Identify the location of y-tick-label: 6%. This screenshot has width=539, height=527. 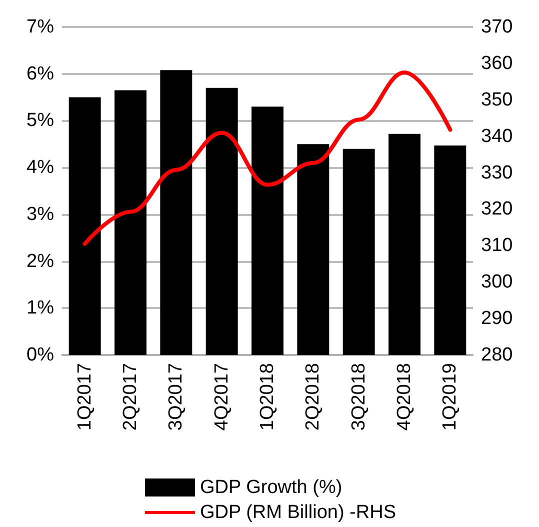
(40, 73).